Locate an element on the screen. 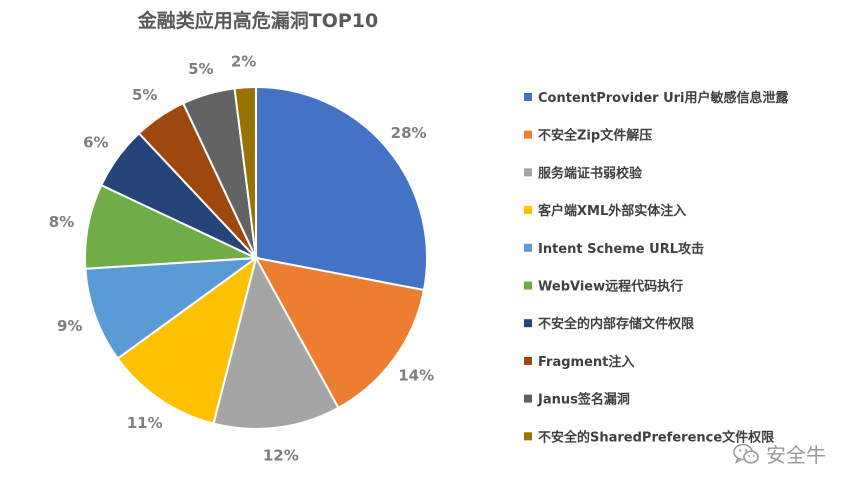  legend-label-9: Janus签名漏洞 is located at coordinates (583, 400).